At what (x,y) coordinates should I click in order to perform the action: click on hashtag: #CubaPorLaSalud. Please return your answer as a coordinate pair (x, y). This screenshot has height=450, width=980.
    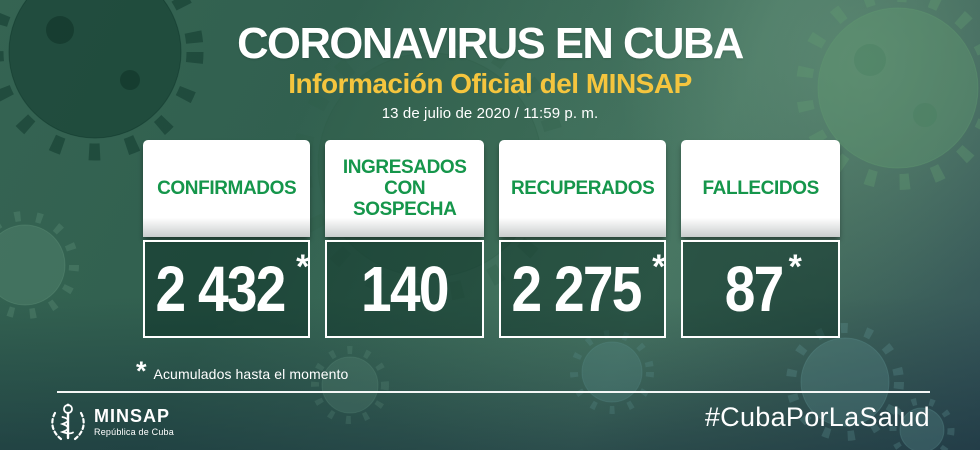
    Looking at the image, I should click on (817, 417).